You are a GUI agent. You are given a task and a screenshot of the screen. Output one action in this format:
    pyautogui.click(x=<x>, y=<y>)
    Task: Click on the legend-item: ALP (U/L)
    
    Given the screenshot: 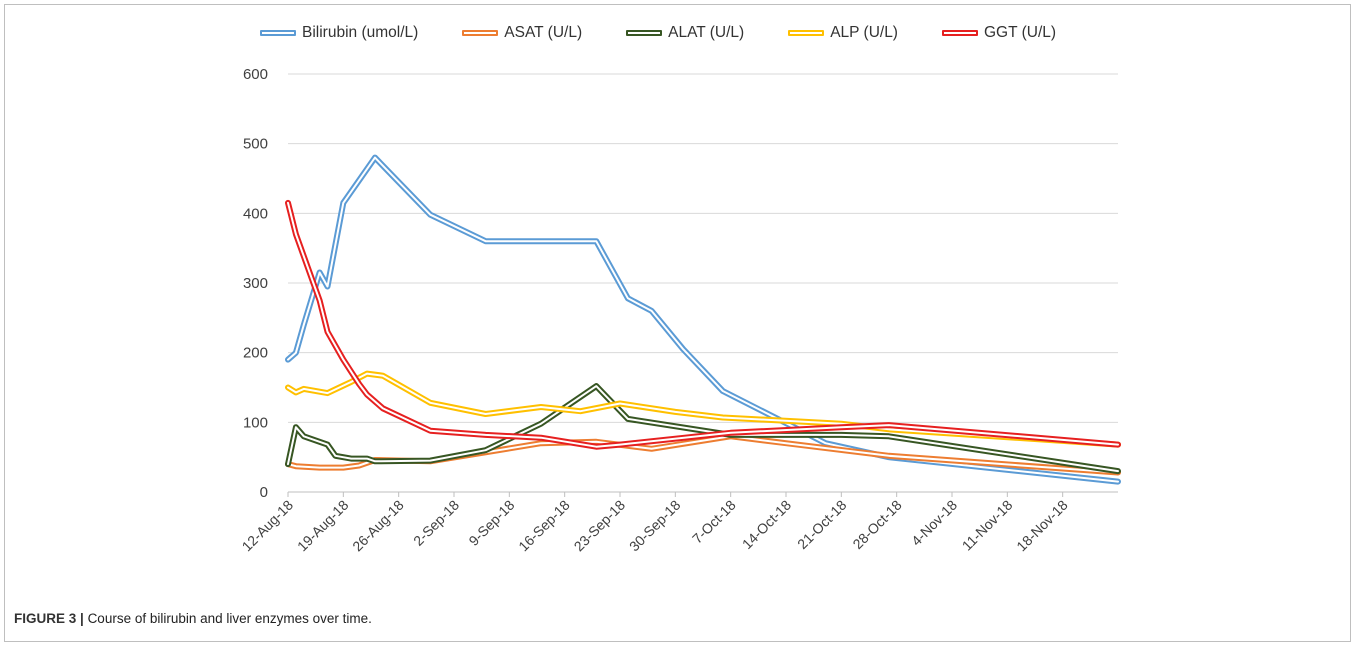 What is the action you would take?
    pyautogui.click(x=843, y=33)
    